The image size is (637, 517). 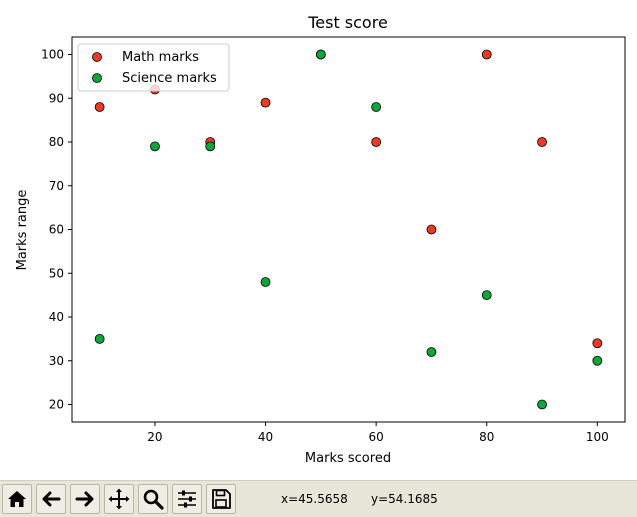 What do you see at coordinates (265, 437) in the screenshot?
I see `x-tick-label: 40` at bounding box center [265, 437].